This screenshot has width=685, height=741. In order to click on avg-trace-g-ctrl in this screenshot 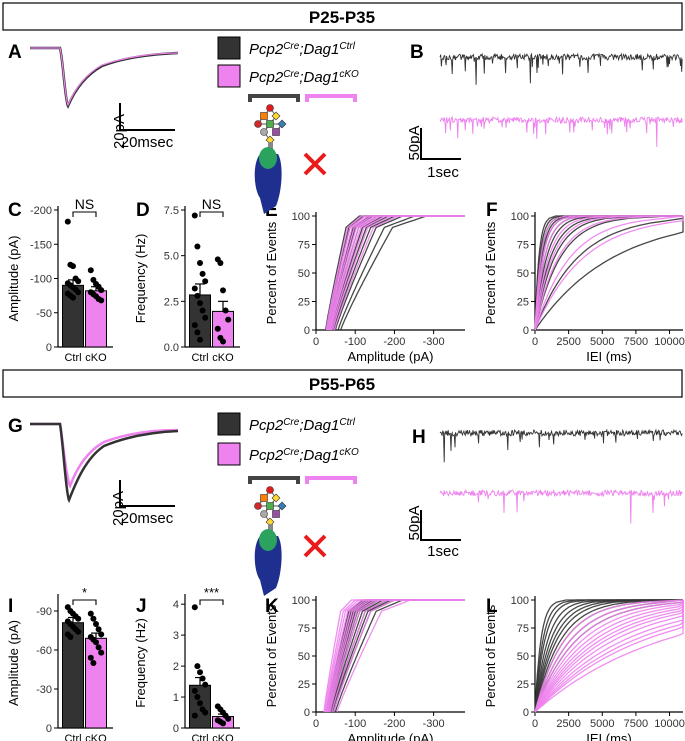, I will do `click(104, 463)`.